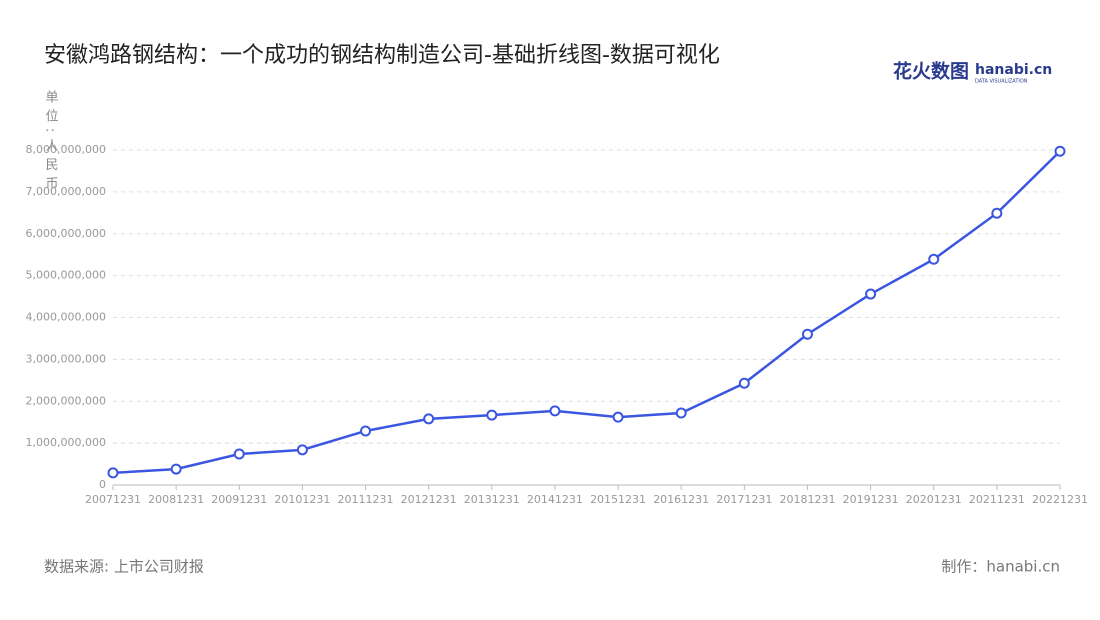  I want to click on logo-tagline: DATA VISUALIZATION, so click(1001, 82).